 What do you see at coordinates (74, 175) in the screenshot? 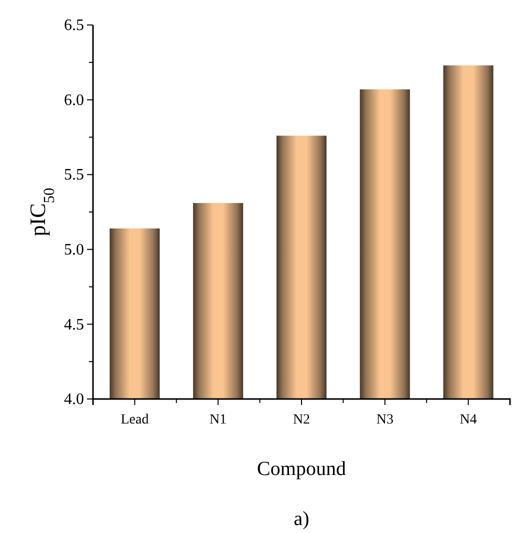
I see `y-tick-label: 5.5` at bounding box center [74, 175].